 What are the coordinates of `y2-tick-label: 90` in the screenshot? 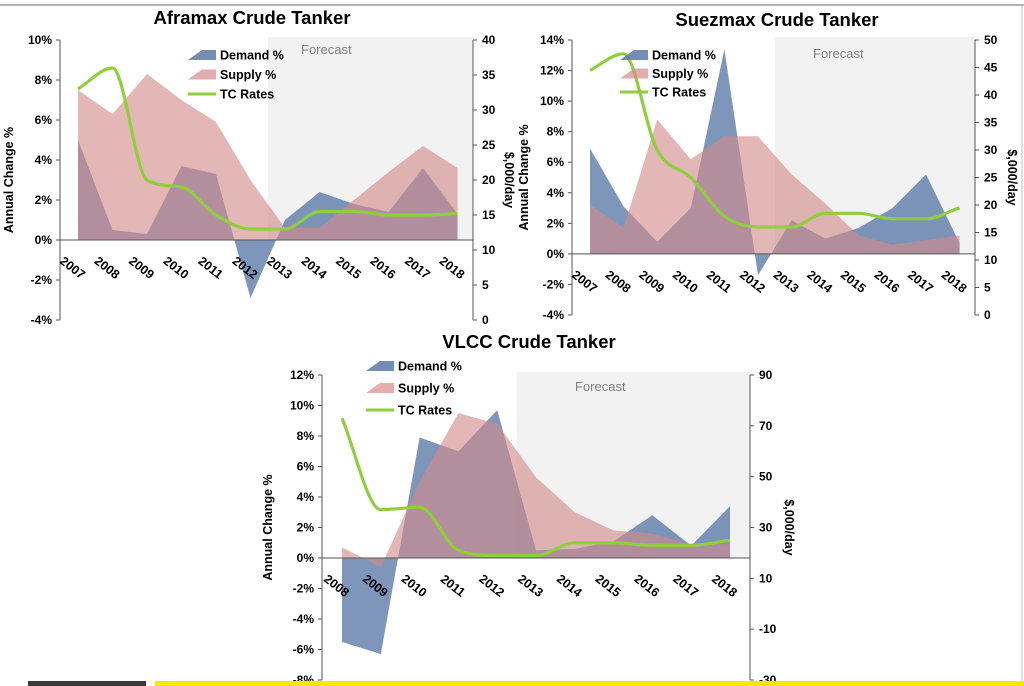 It's located at (766, 375).